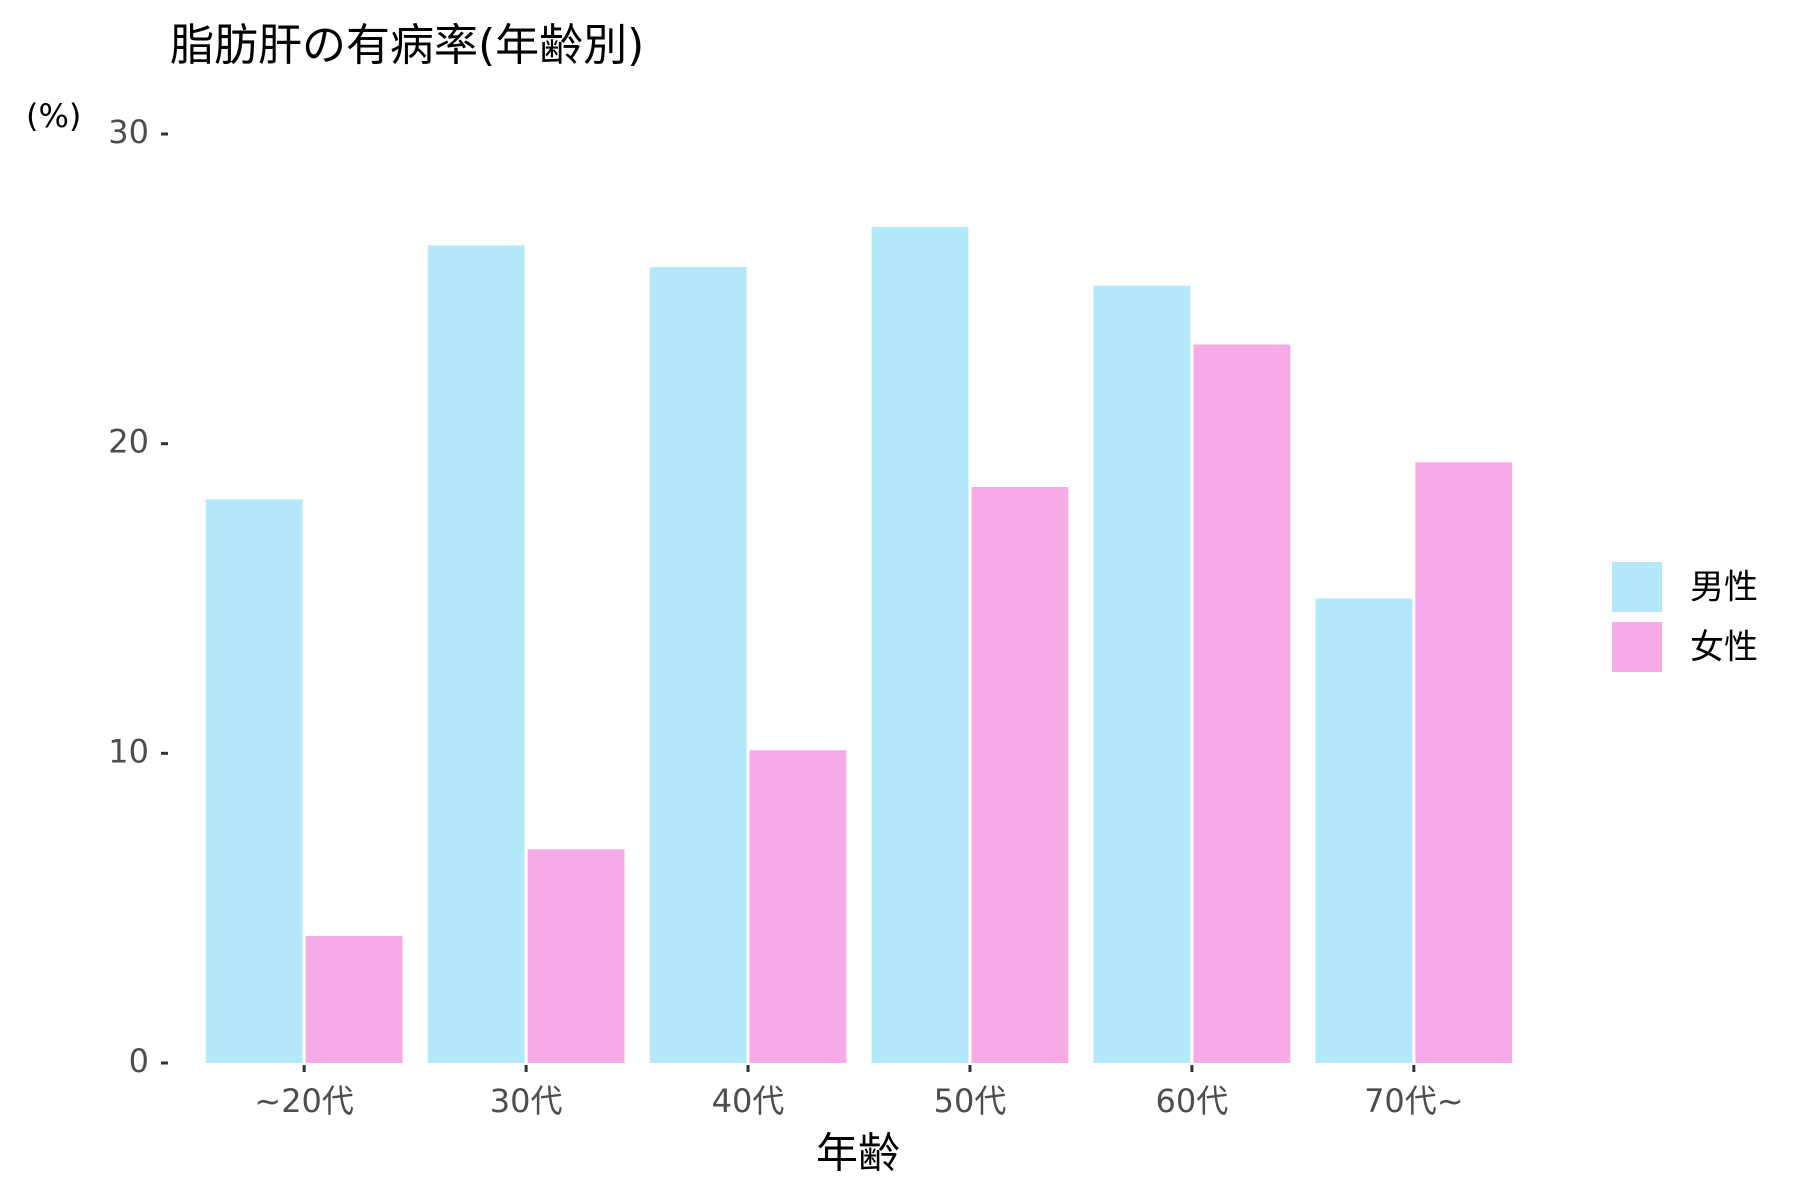  Describe the element at coordinates (1192, 1101) in the screenshot. I see `x-tick-label: 60代` at that location.